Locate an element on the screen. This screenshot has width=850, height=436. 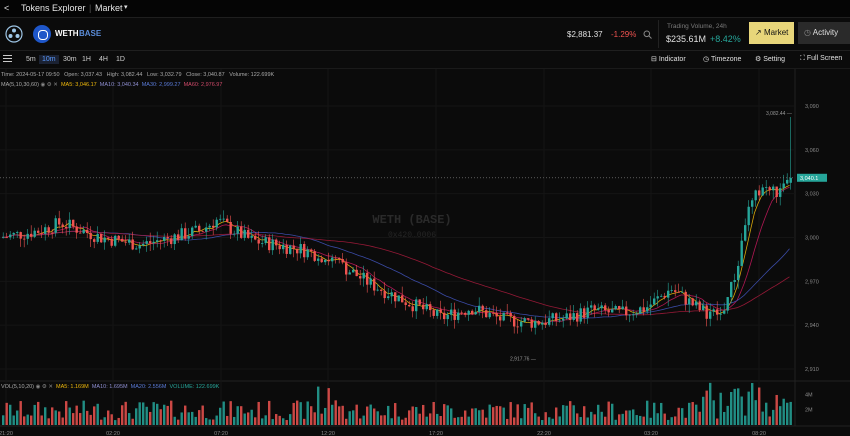
tab-activity: ◷ Activity is located at coordinates (824, 33).